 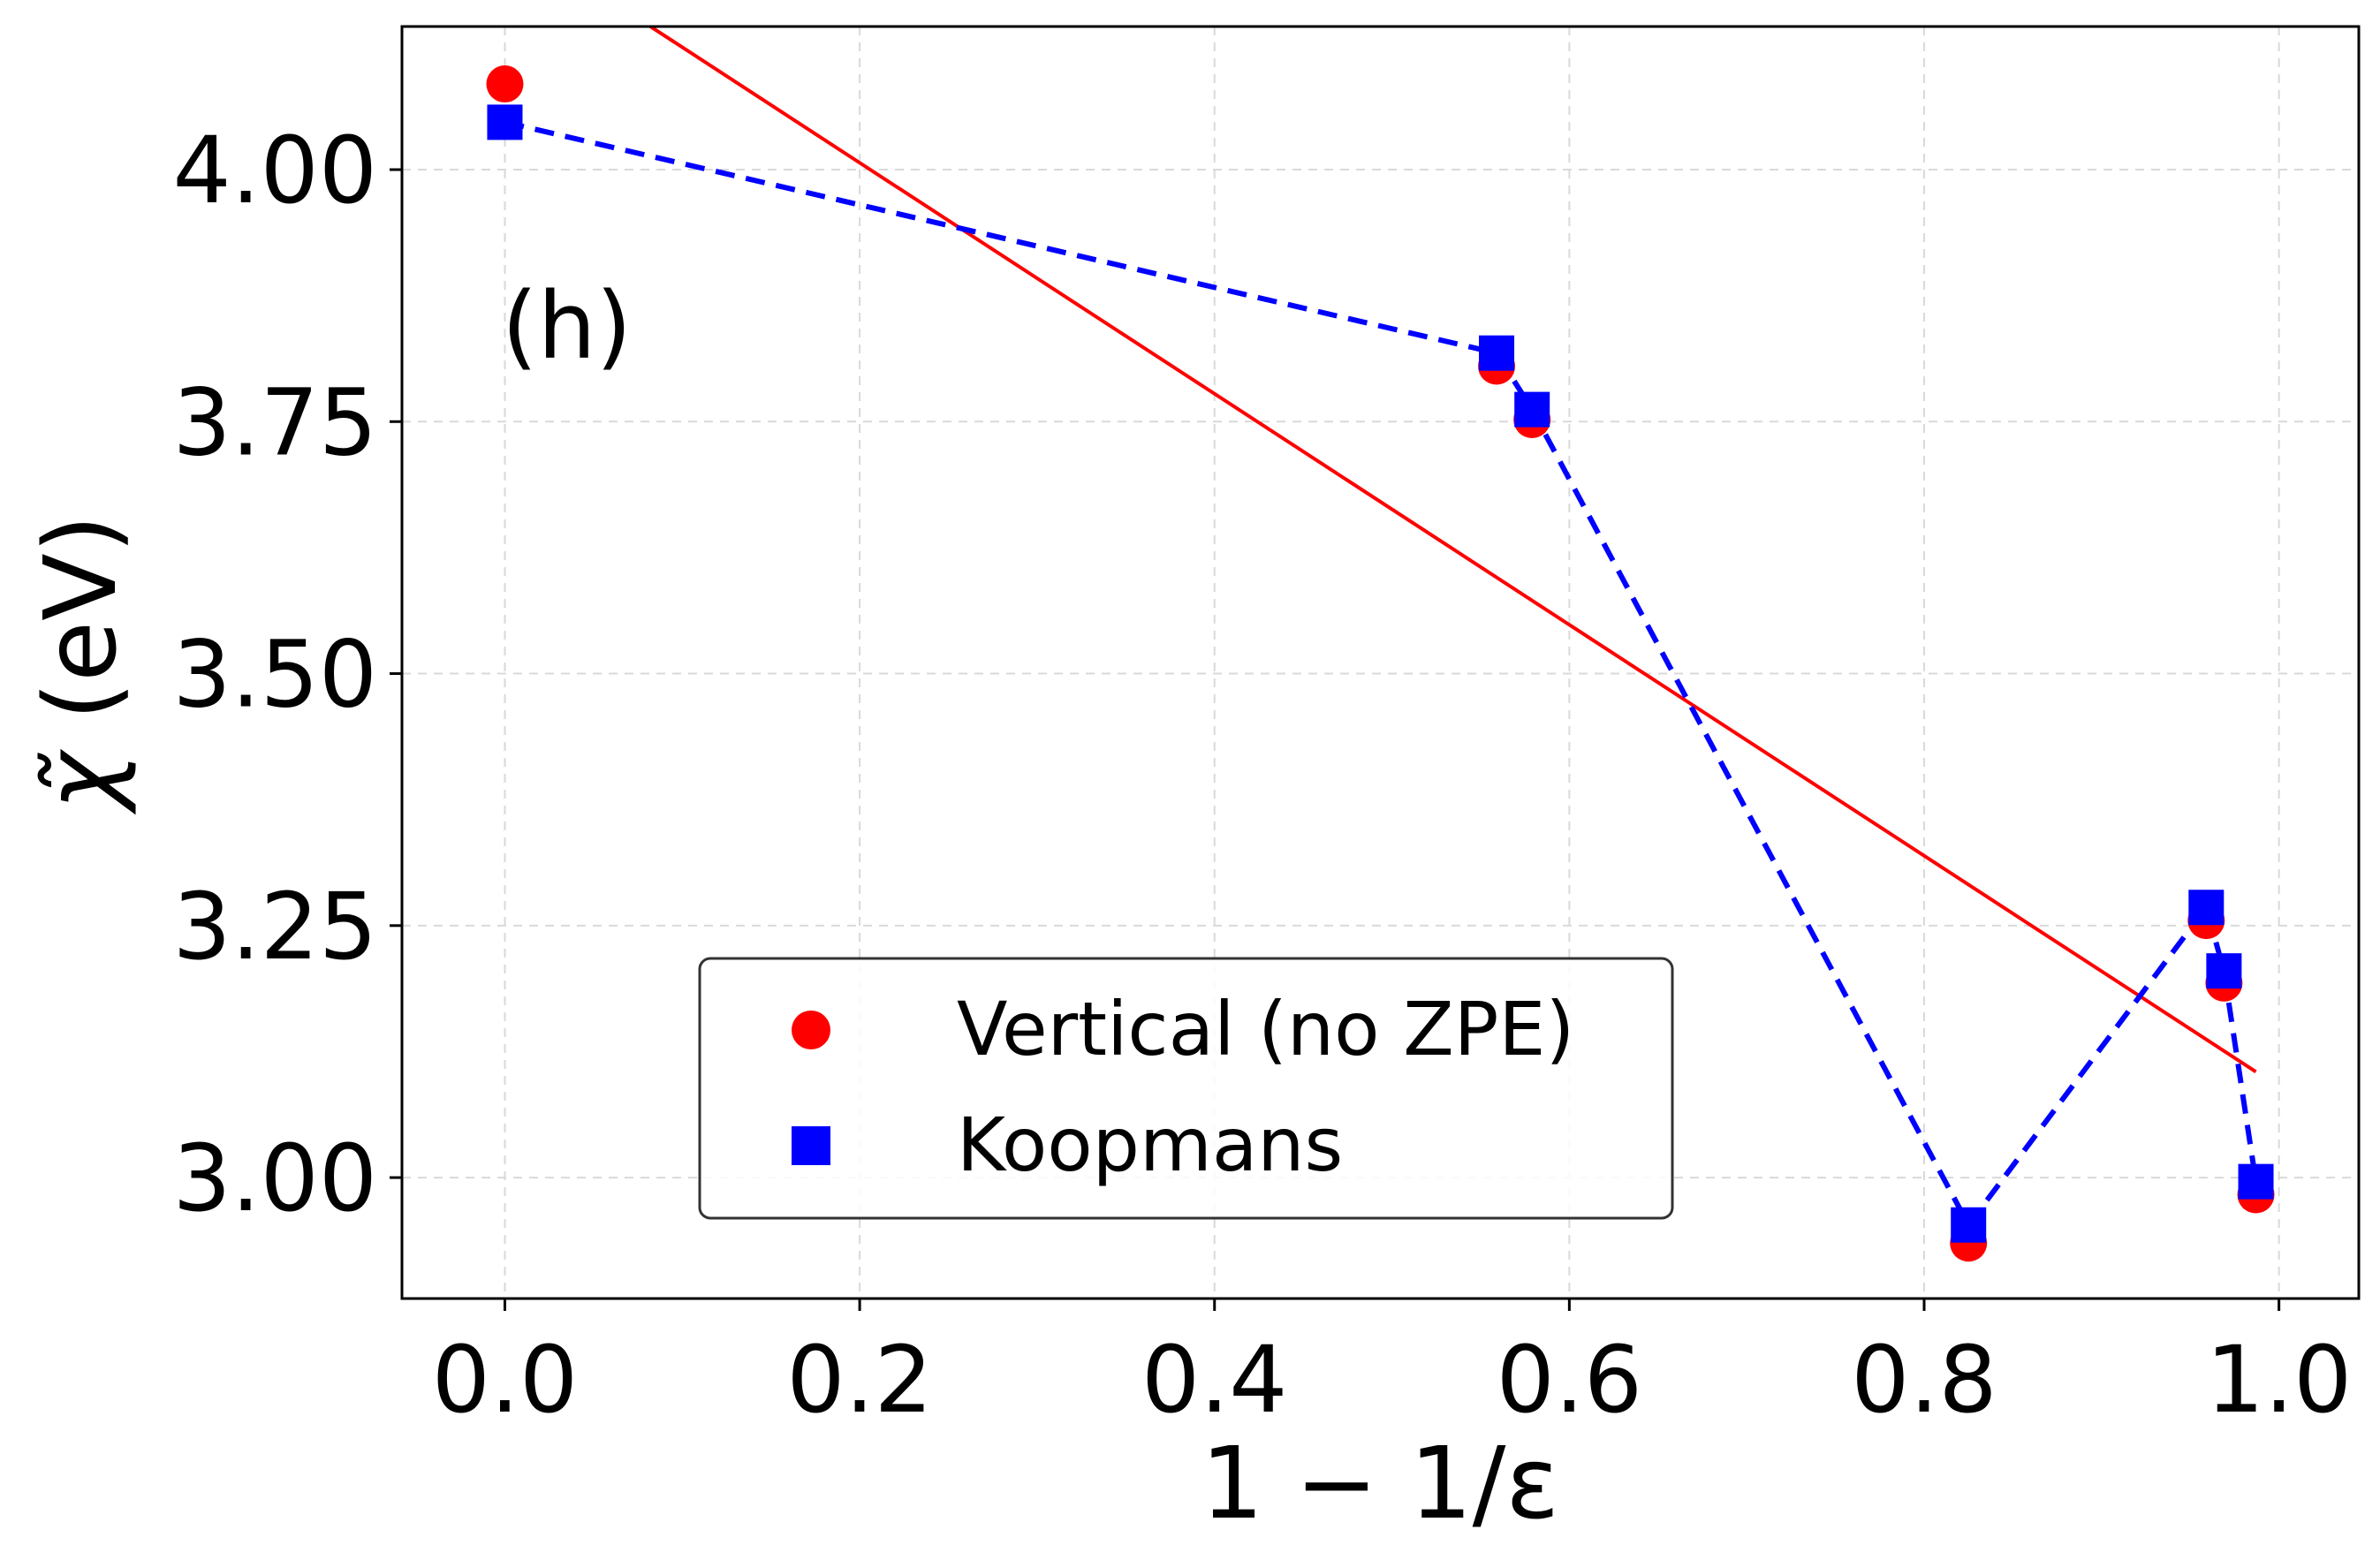 What do you see at coordinates (1924, 1380) in the screenshot?
I see `x-tick-label: 0.8` at bounding box center [1924, 1380].